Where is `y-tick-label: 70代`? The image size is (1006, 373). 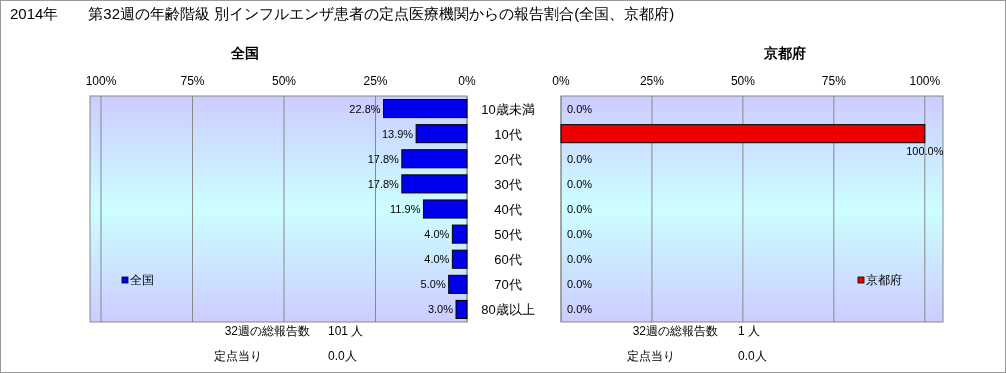 y-tick-label: 70代 is located at coordinates (508, 285).